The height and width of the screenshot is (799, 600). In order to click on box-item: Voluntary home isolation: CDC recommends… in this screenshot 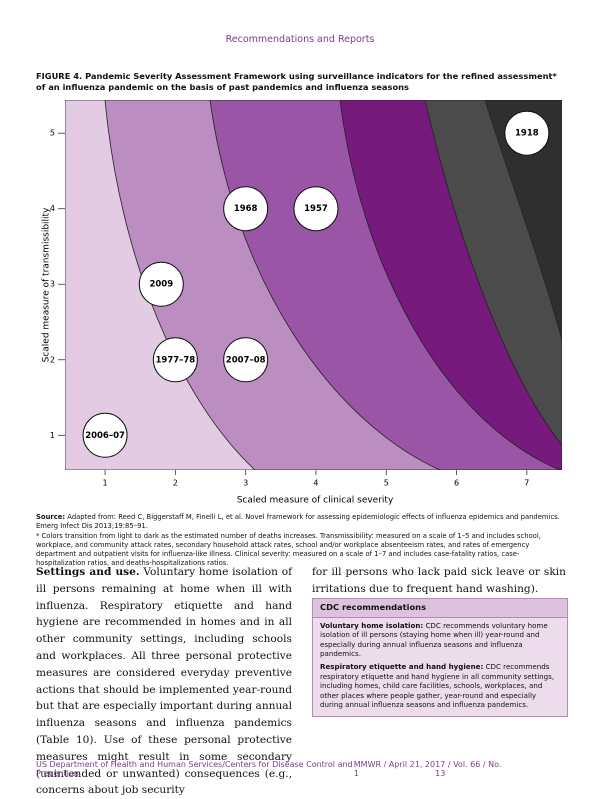, I will do `click(440, 638)`.